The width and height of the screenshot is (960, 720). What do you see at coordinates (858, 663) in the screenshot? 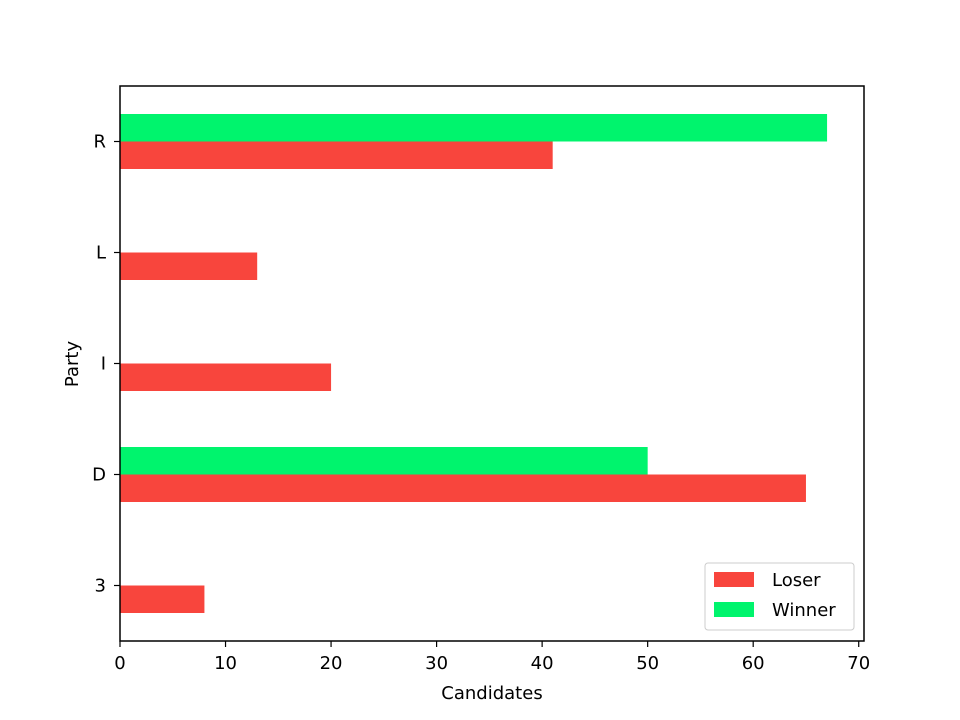
I see `x-tick-label: 70` at bounding box center [858, 663].